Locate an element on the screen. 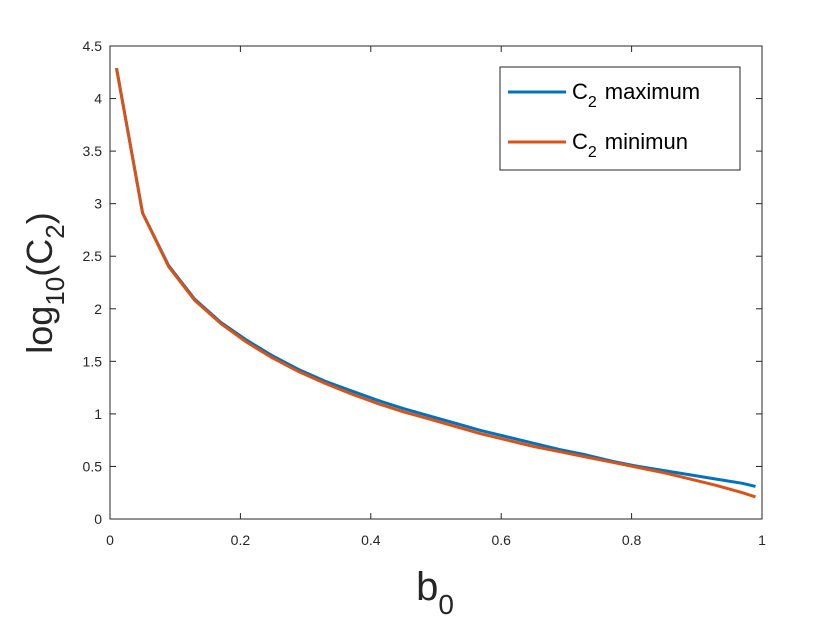  y-tick-label: 1.5 is located at coordinates (93, 361).